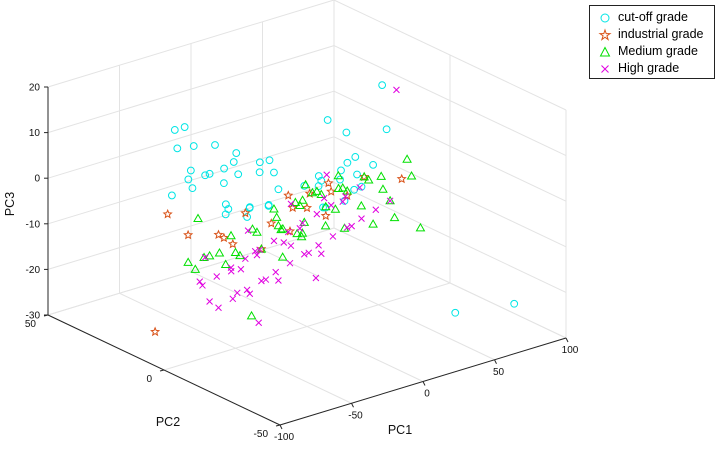 The height and width of the screenshot is (449, 724). Describe the element at coordinates (33, 270) in the screenshot. I see `z-tick-label: -20` at that location.